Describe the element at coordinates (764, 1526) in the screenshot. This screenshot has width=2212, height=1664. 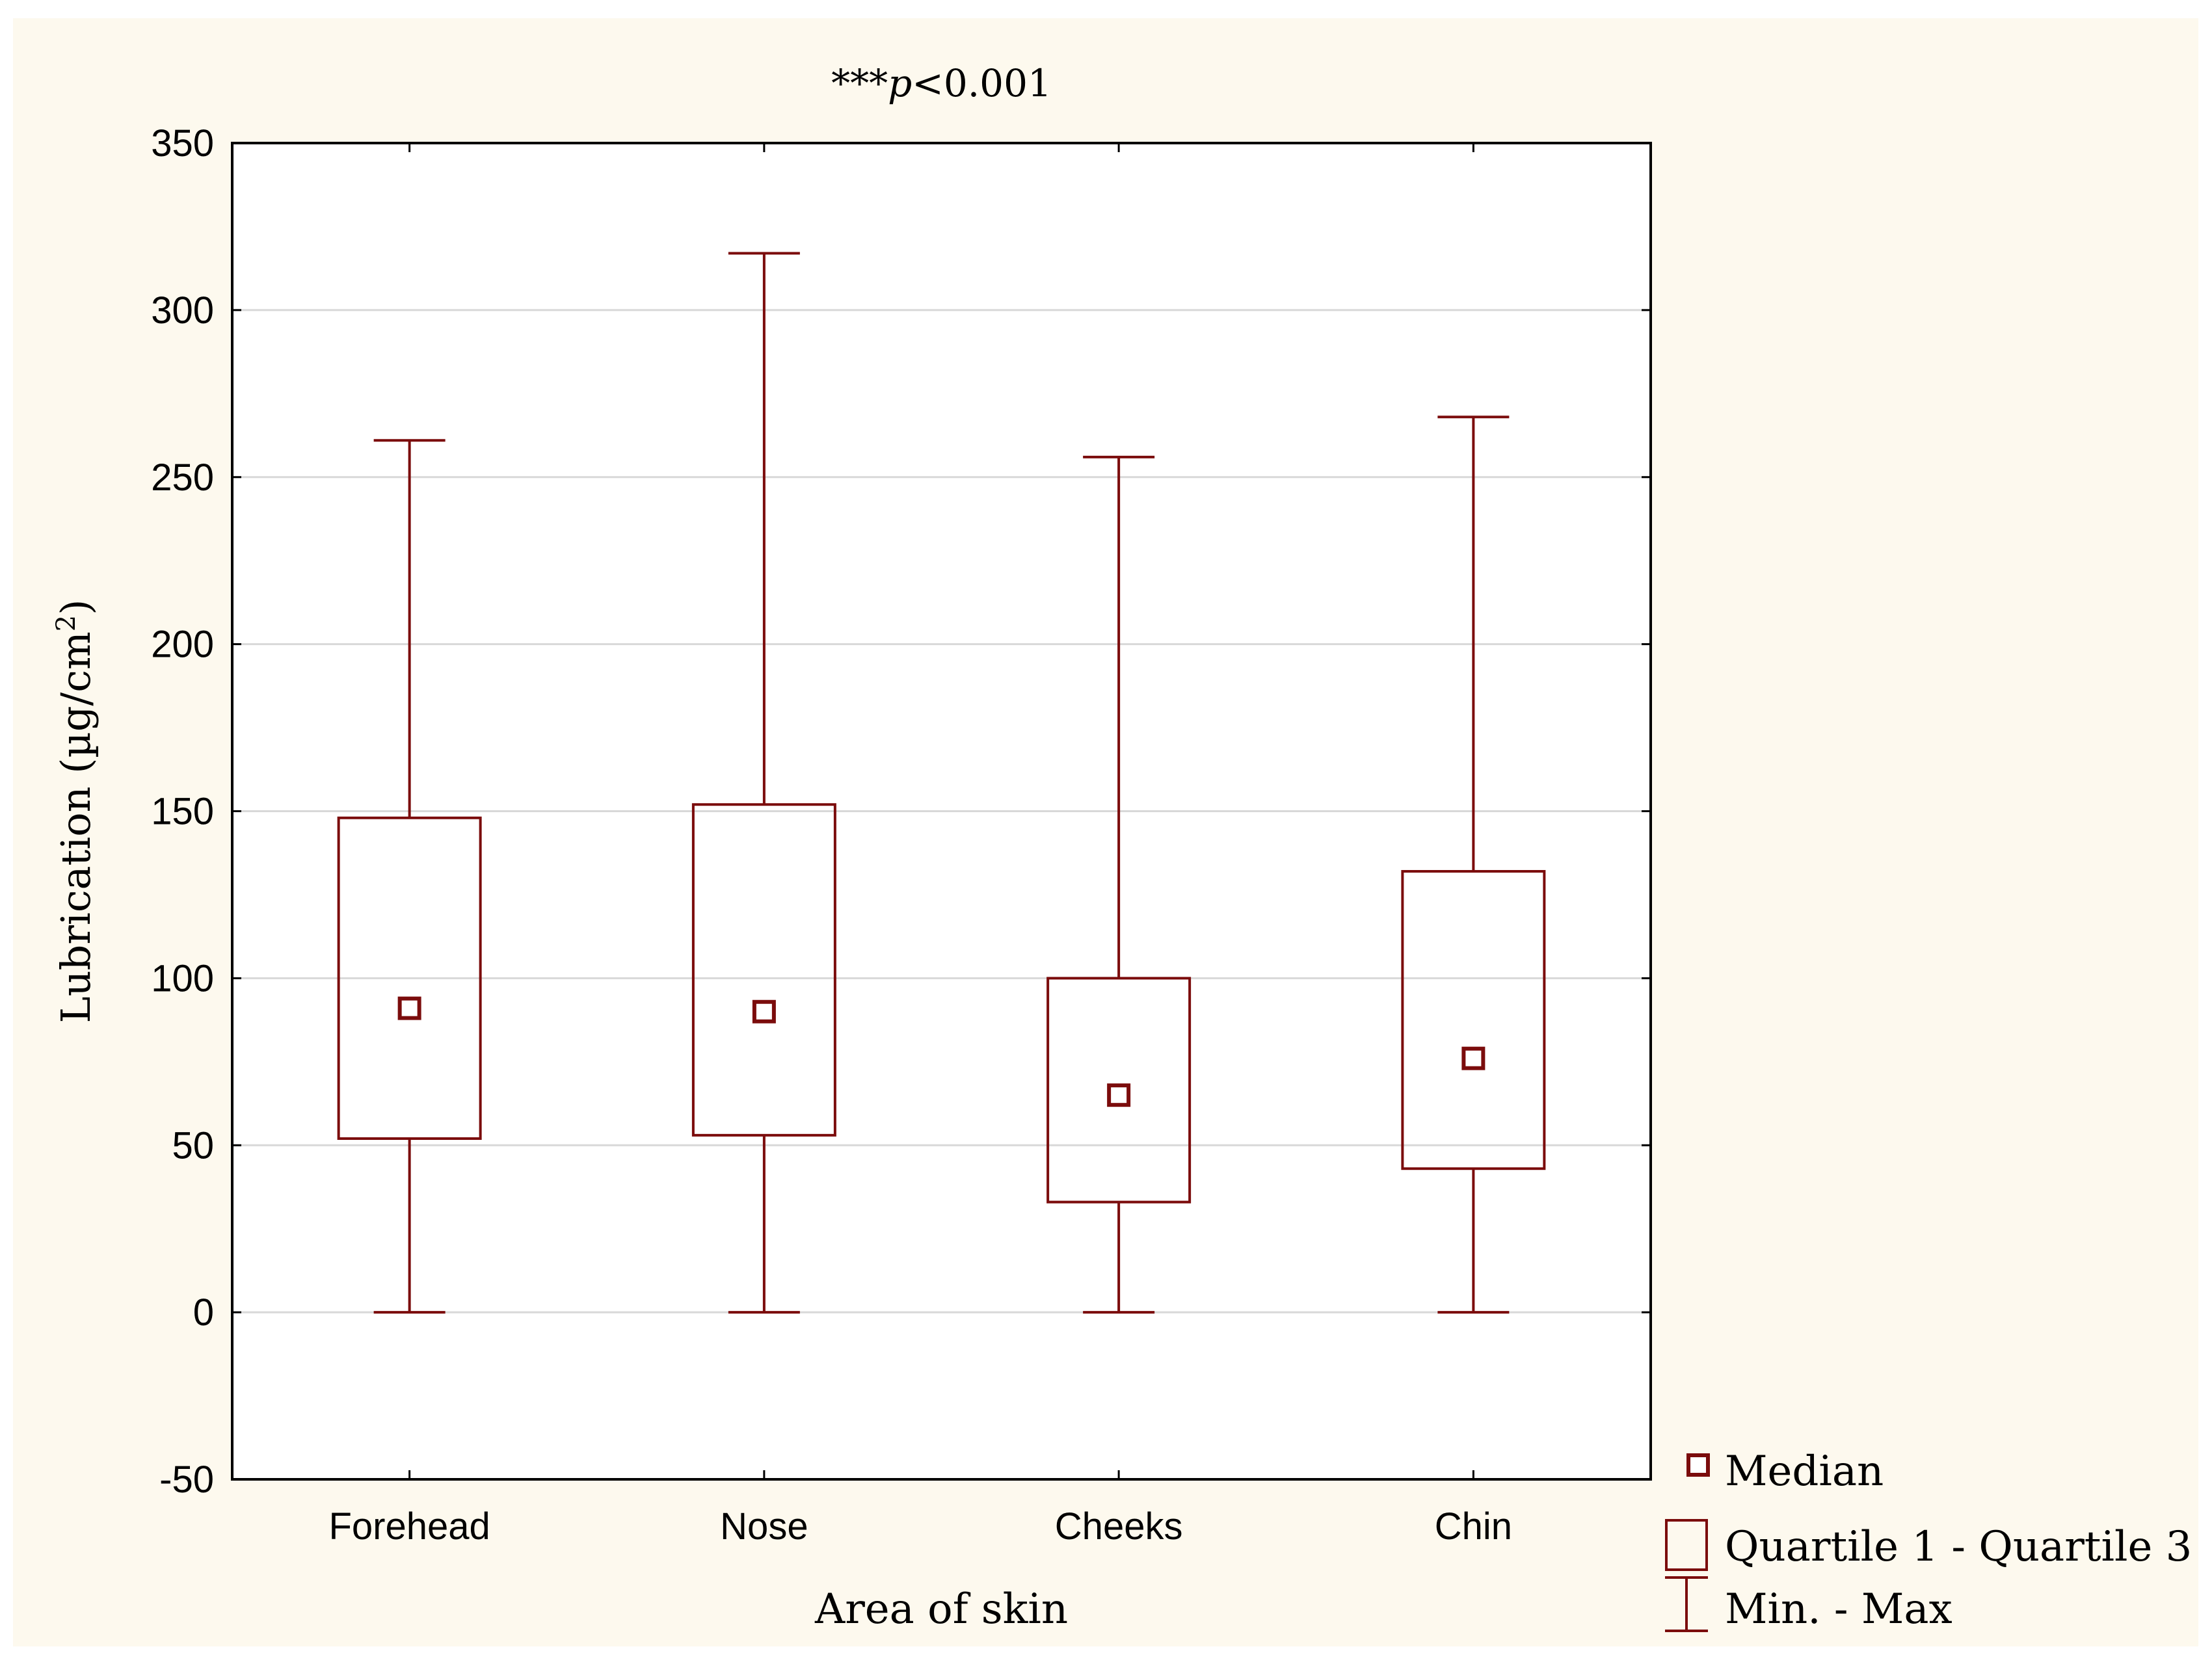
I see `x-tick-label-nose: Nose` at that location.